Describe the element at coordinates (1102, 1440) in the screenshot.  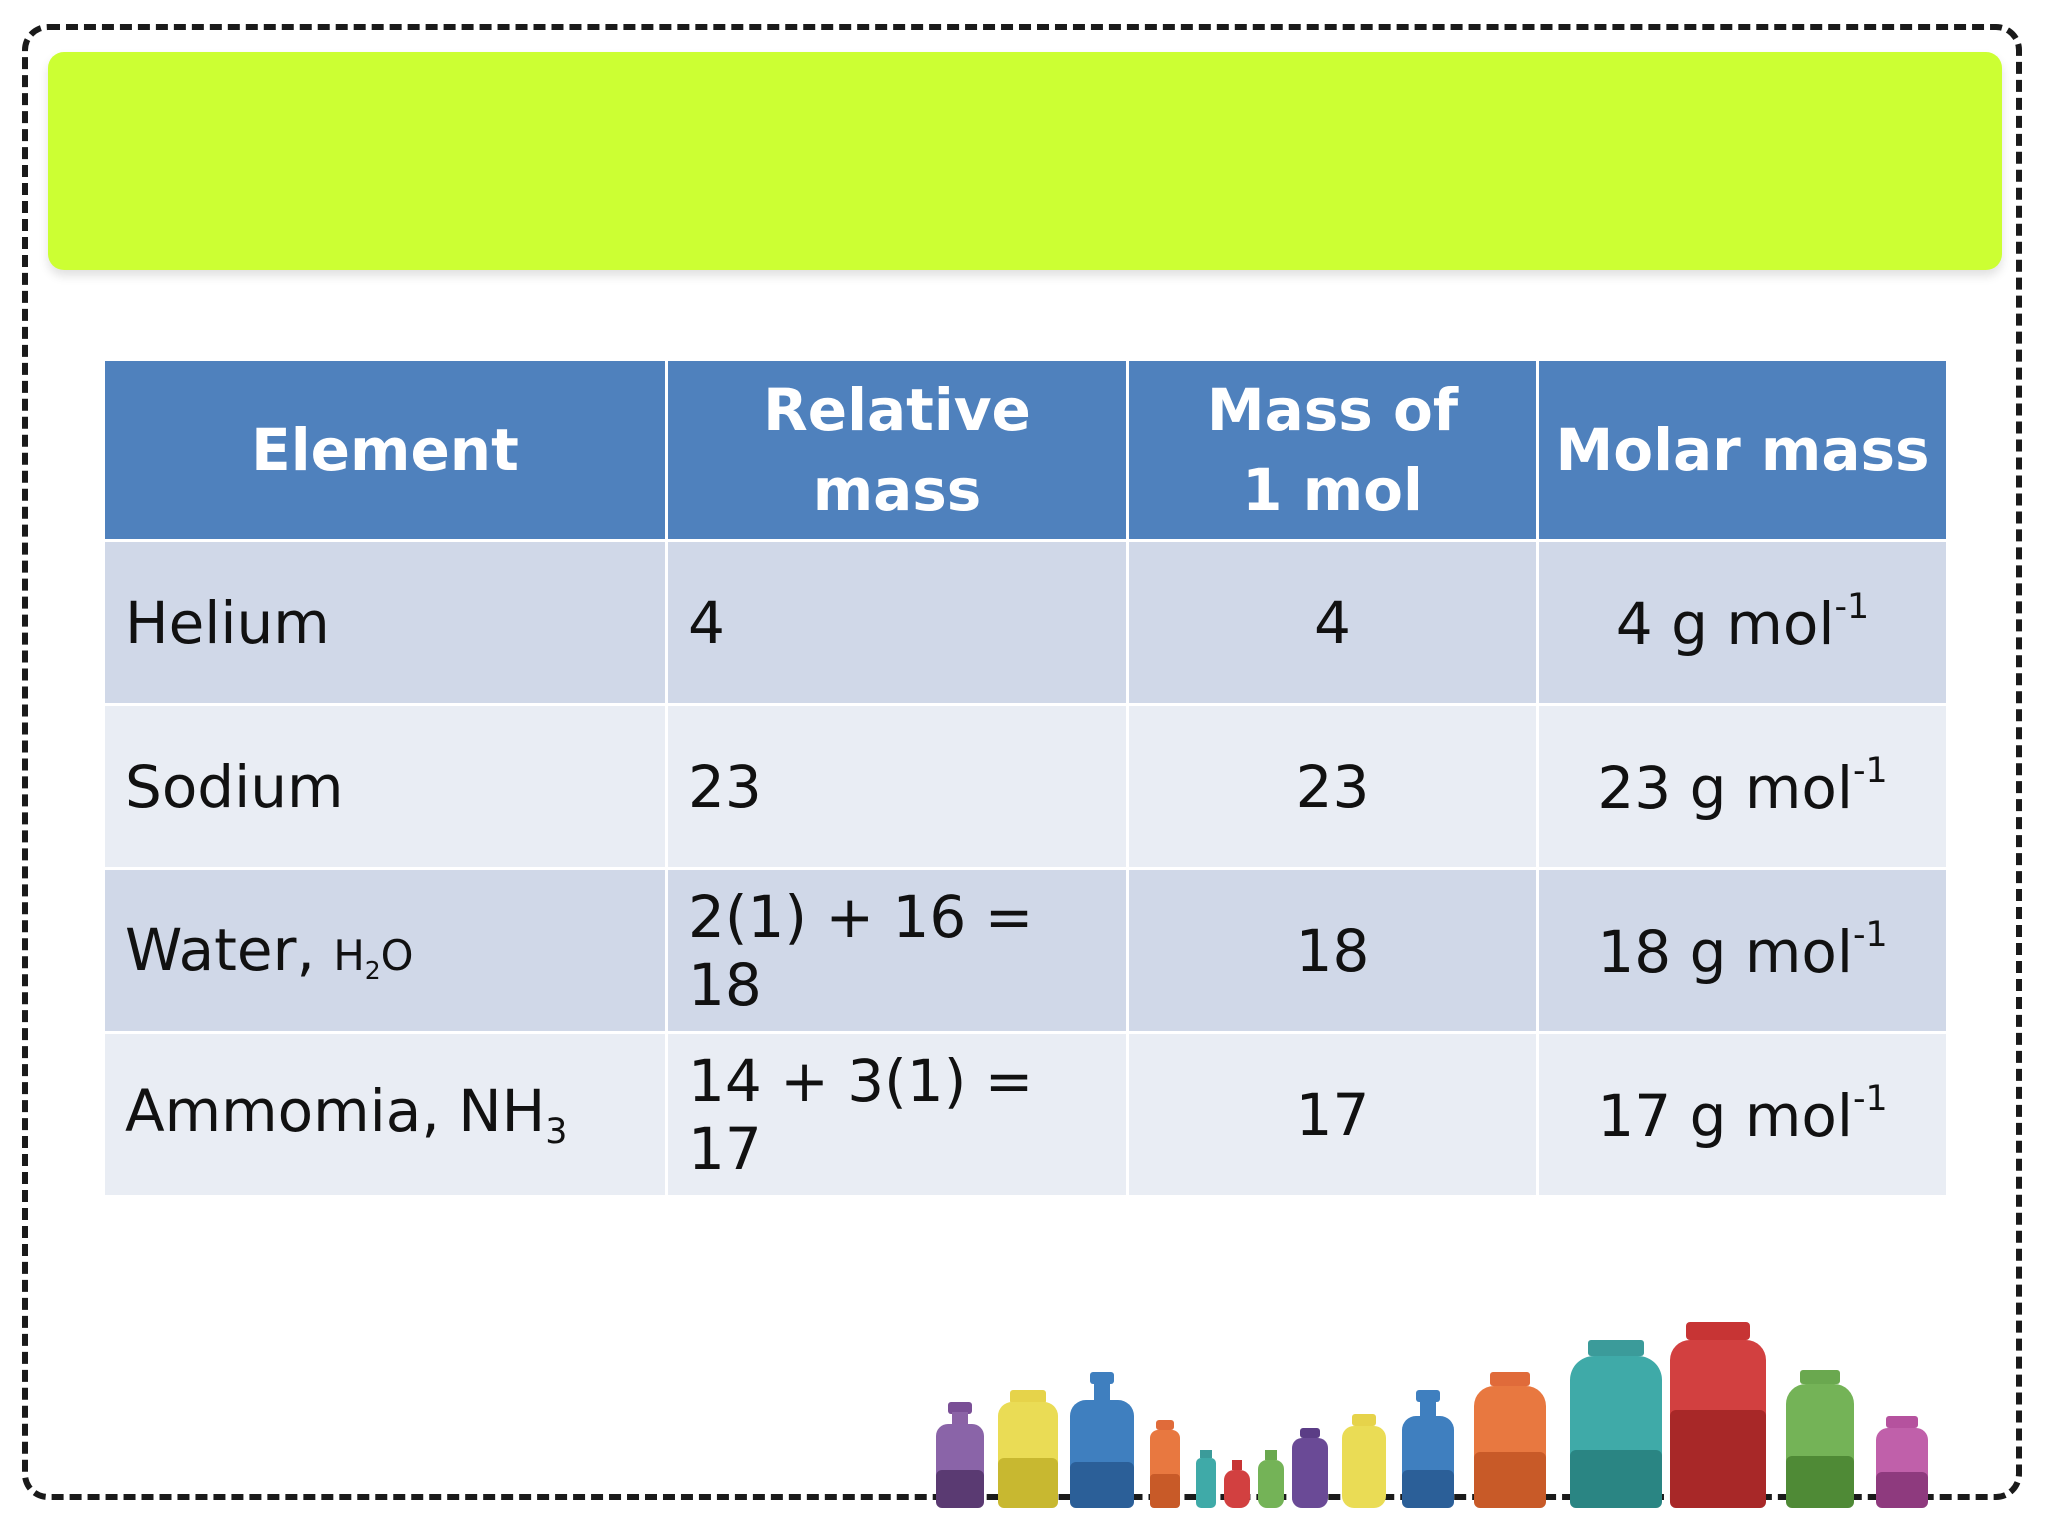
I see `bottle-blue-tall` at that location.